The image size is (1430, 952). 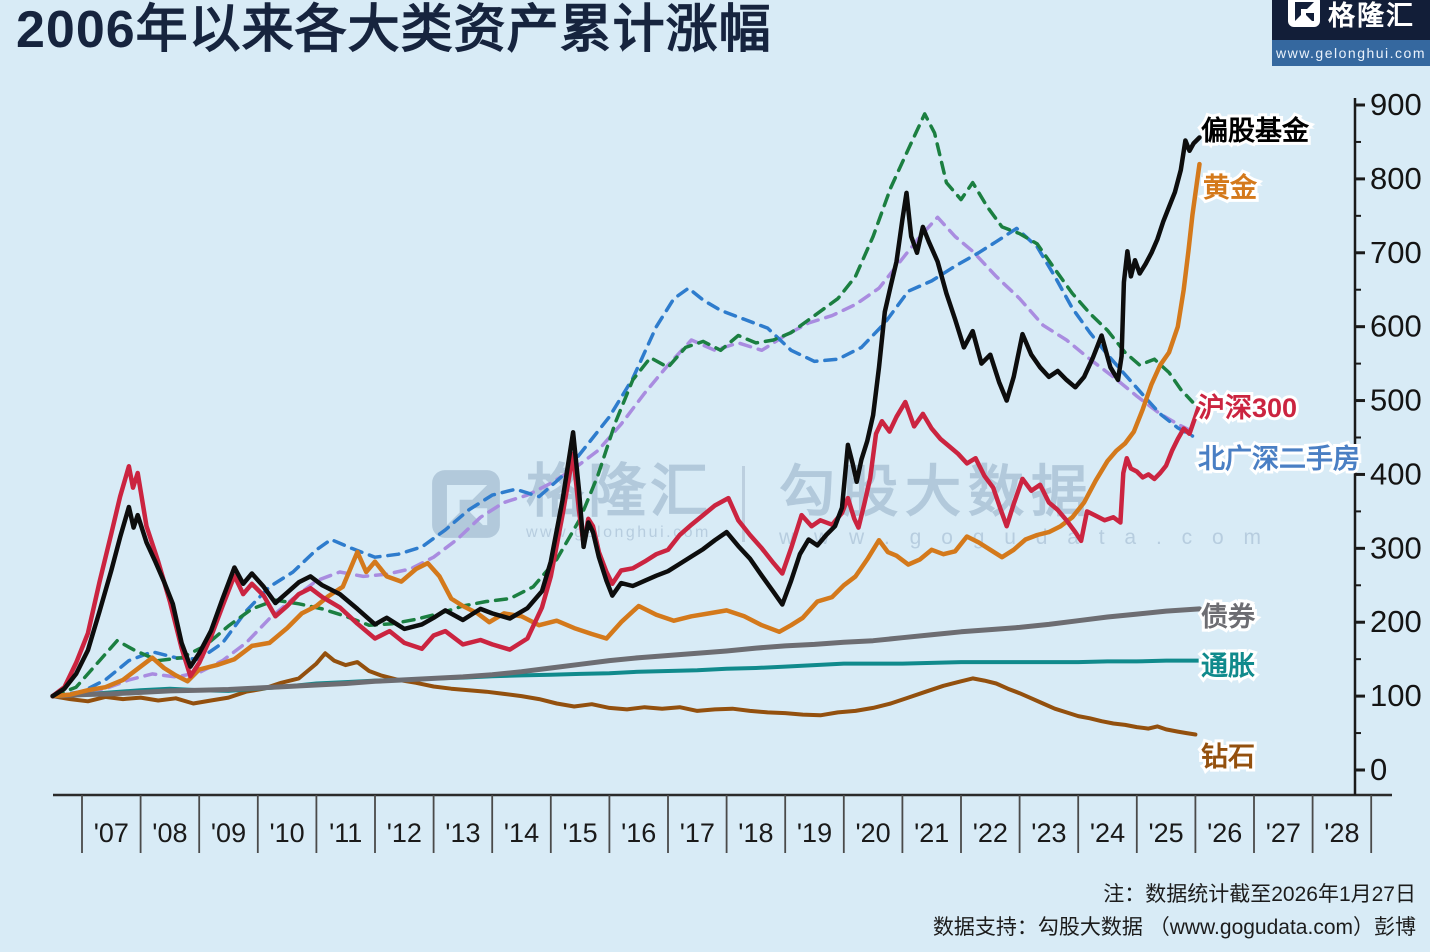 What do you see at coordinates (624, 694) in the screenshot?
I see `series-line-钻石` at bounding box center [624, 694].